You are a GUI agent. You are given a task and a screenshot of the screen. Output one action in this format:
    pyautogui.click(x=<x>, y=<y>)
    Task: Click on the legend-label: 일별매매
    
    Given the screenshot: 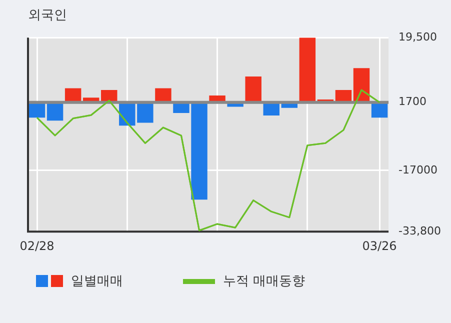 What is the action you would take?
    pyautogui.click(x=97, y=281)
    